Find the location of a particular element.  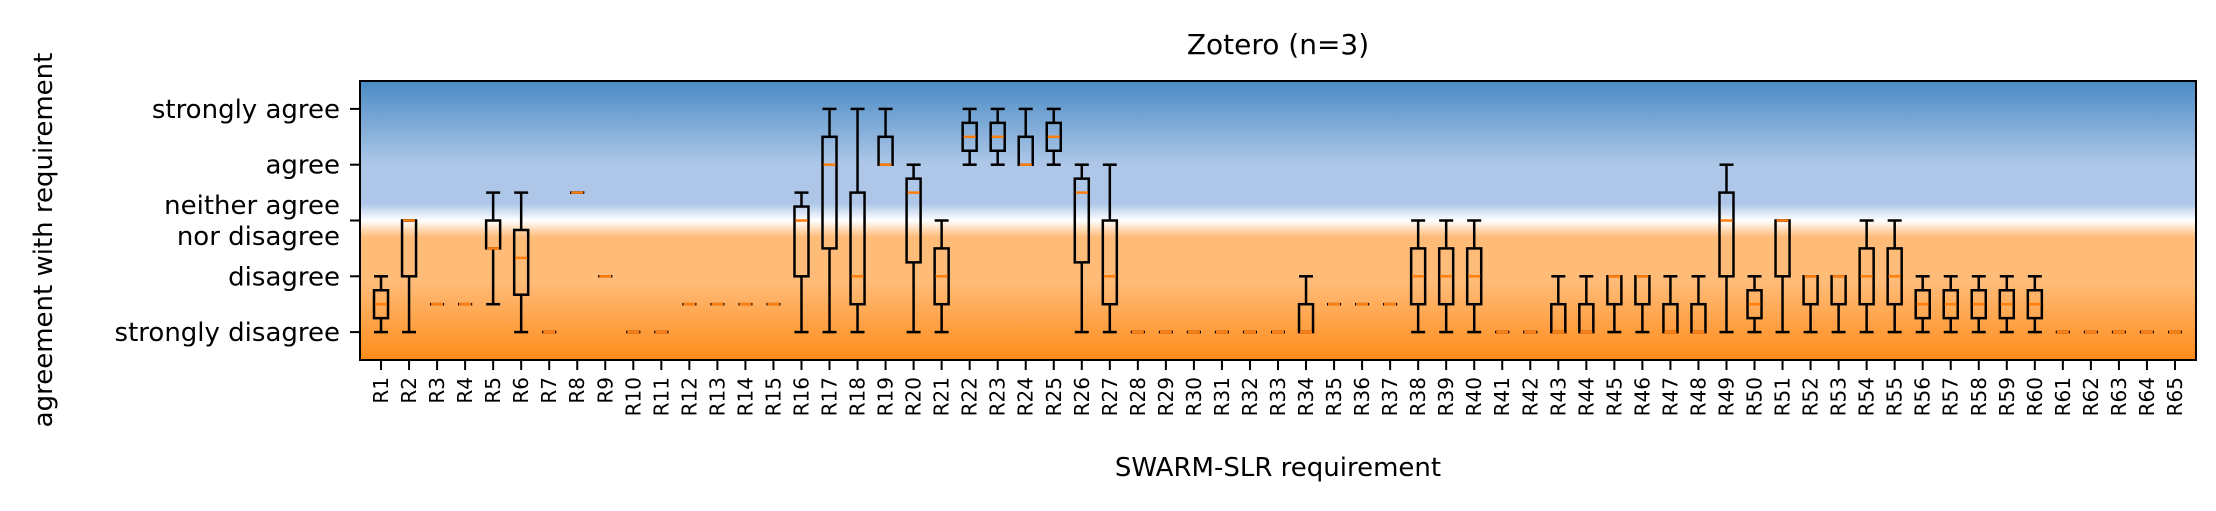

y-tick-label: neither agree nor disagree is located at coordinates (252, 221).